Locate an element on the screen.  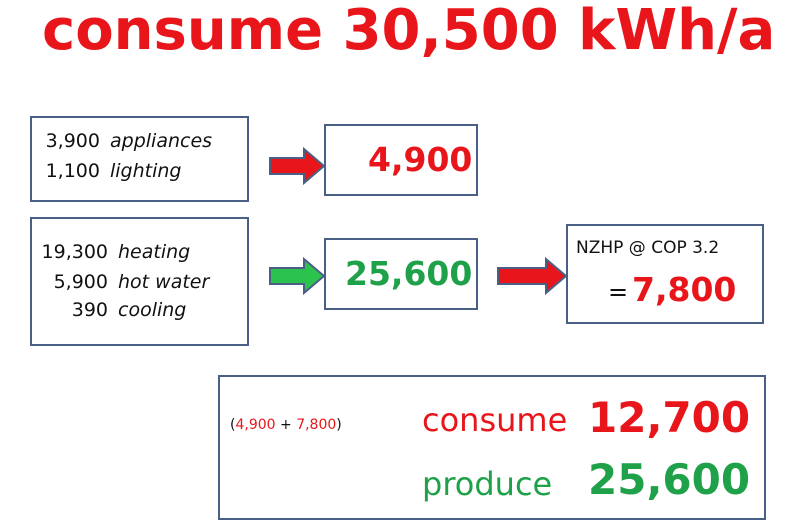
load-label: cooling is located at coordinates (152, 310).